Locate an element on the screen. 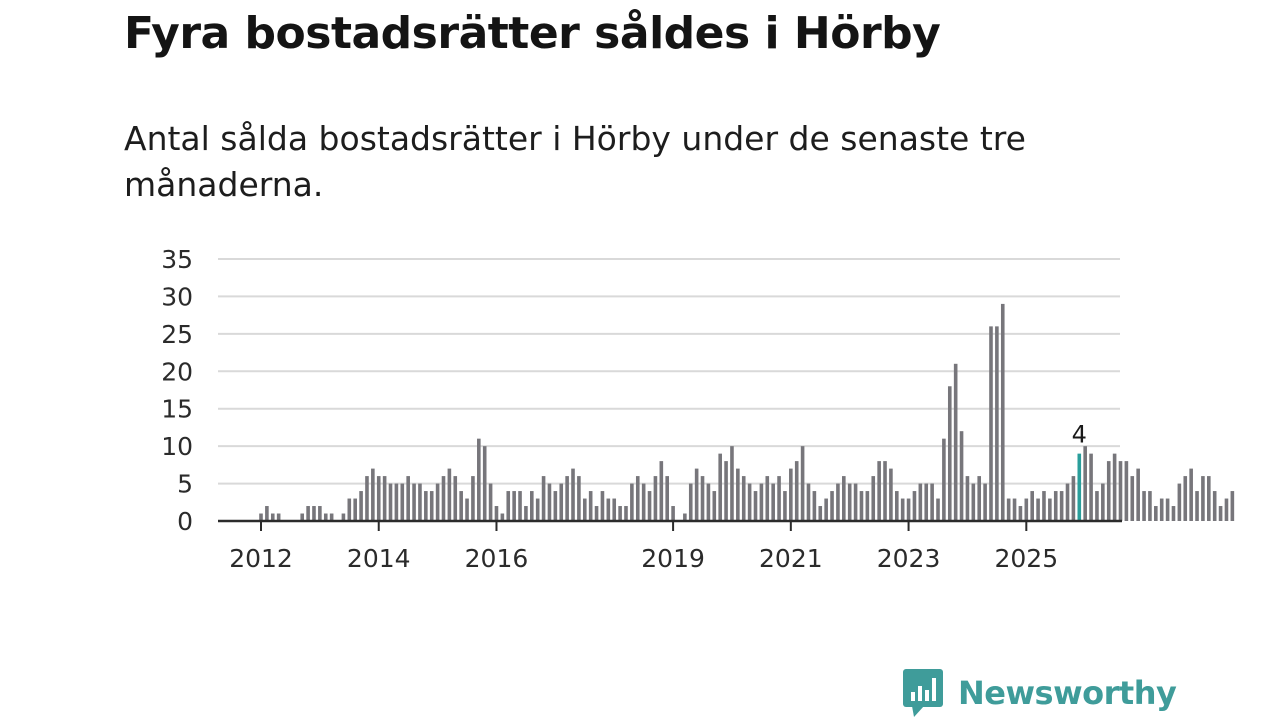 Image resolution: width=1280 pixels, height=720 pixels. y-axis: 0 5 10 15 20 25 30 35 is located at coordinates (177, 390).